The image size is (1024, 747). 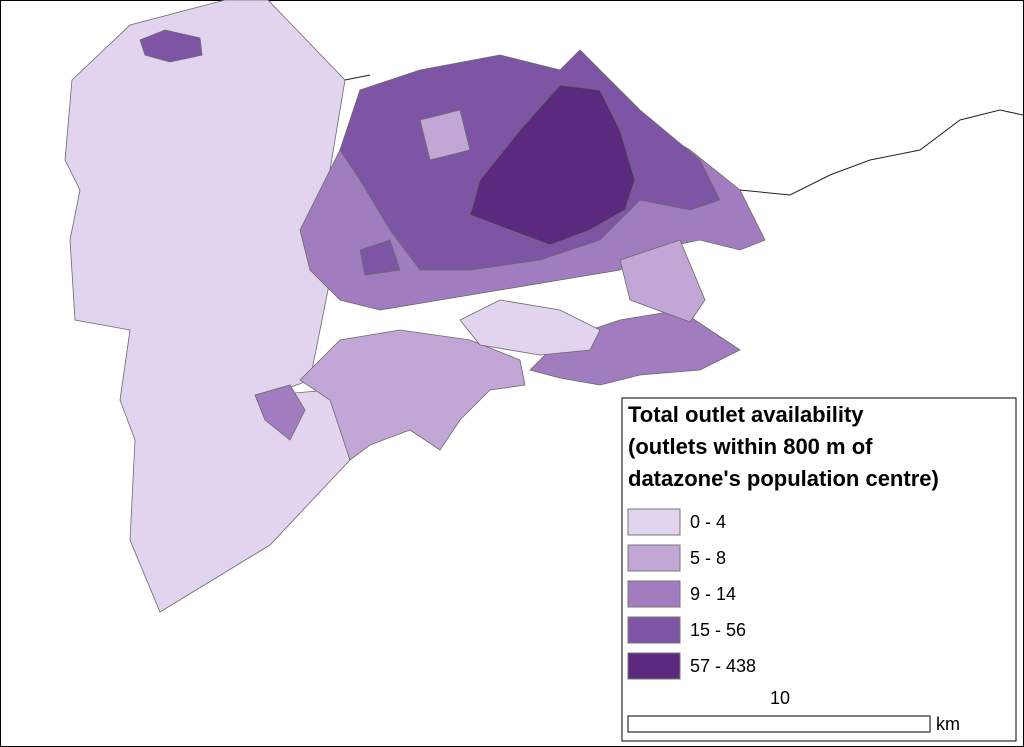 What do you see at coordinates (723, 666) in the screenshot?
I see `legend-label: 57 - 438` at bounding box center [723, 666].